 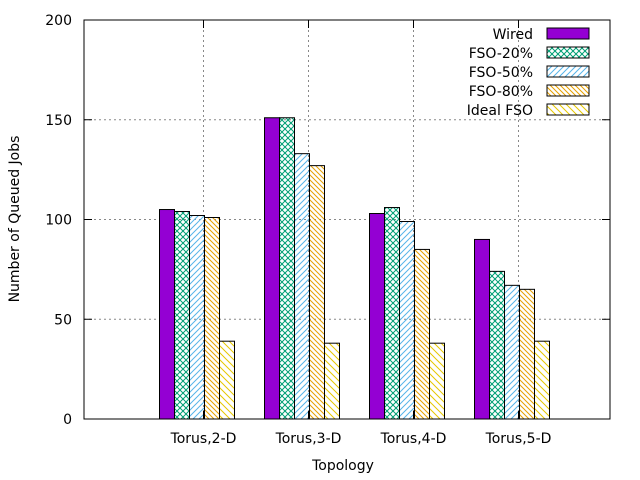 I want to click on legend-label: FSO-80%, so click(x=501, y=92).